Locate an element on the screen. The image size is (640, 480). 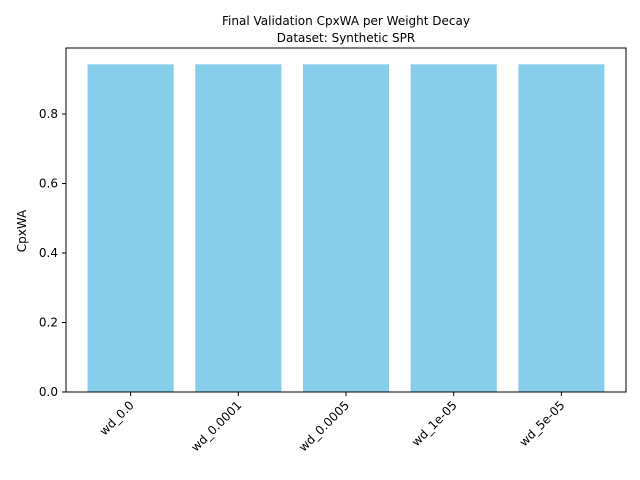
y-tick-label: 0.8 is located at coordinates (48, 114).